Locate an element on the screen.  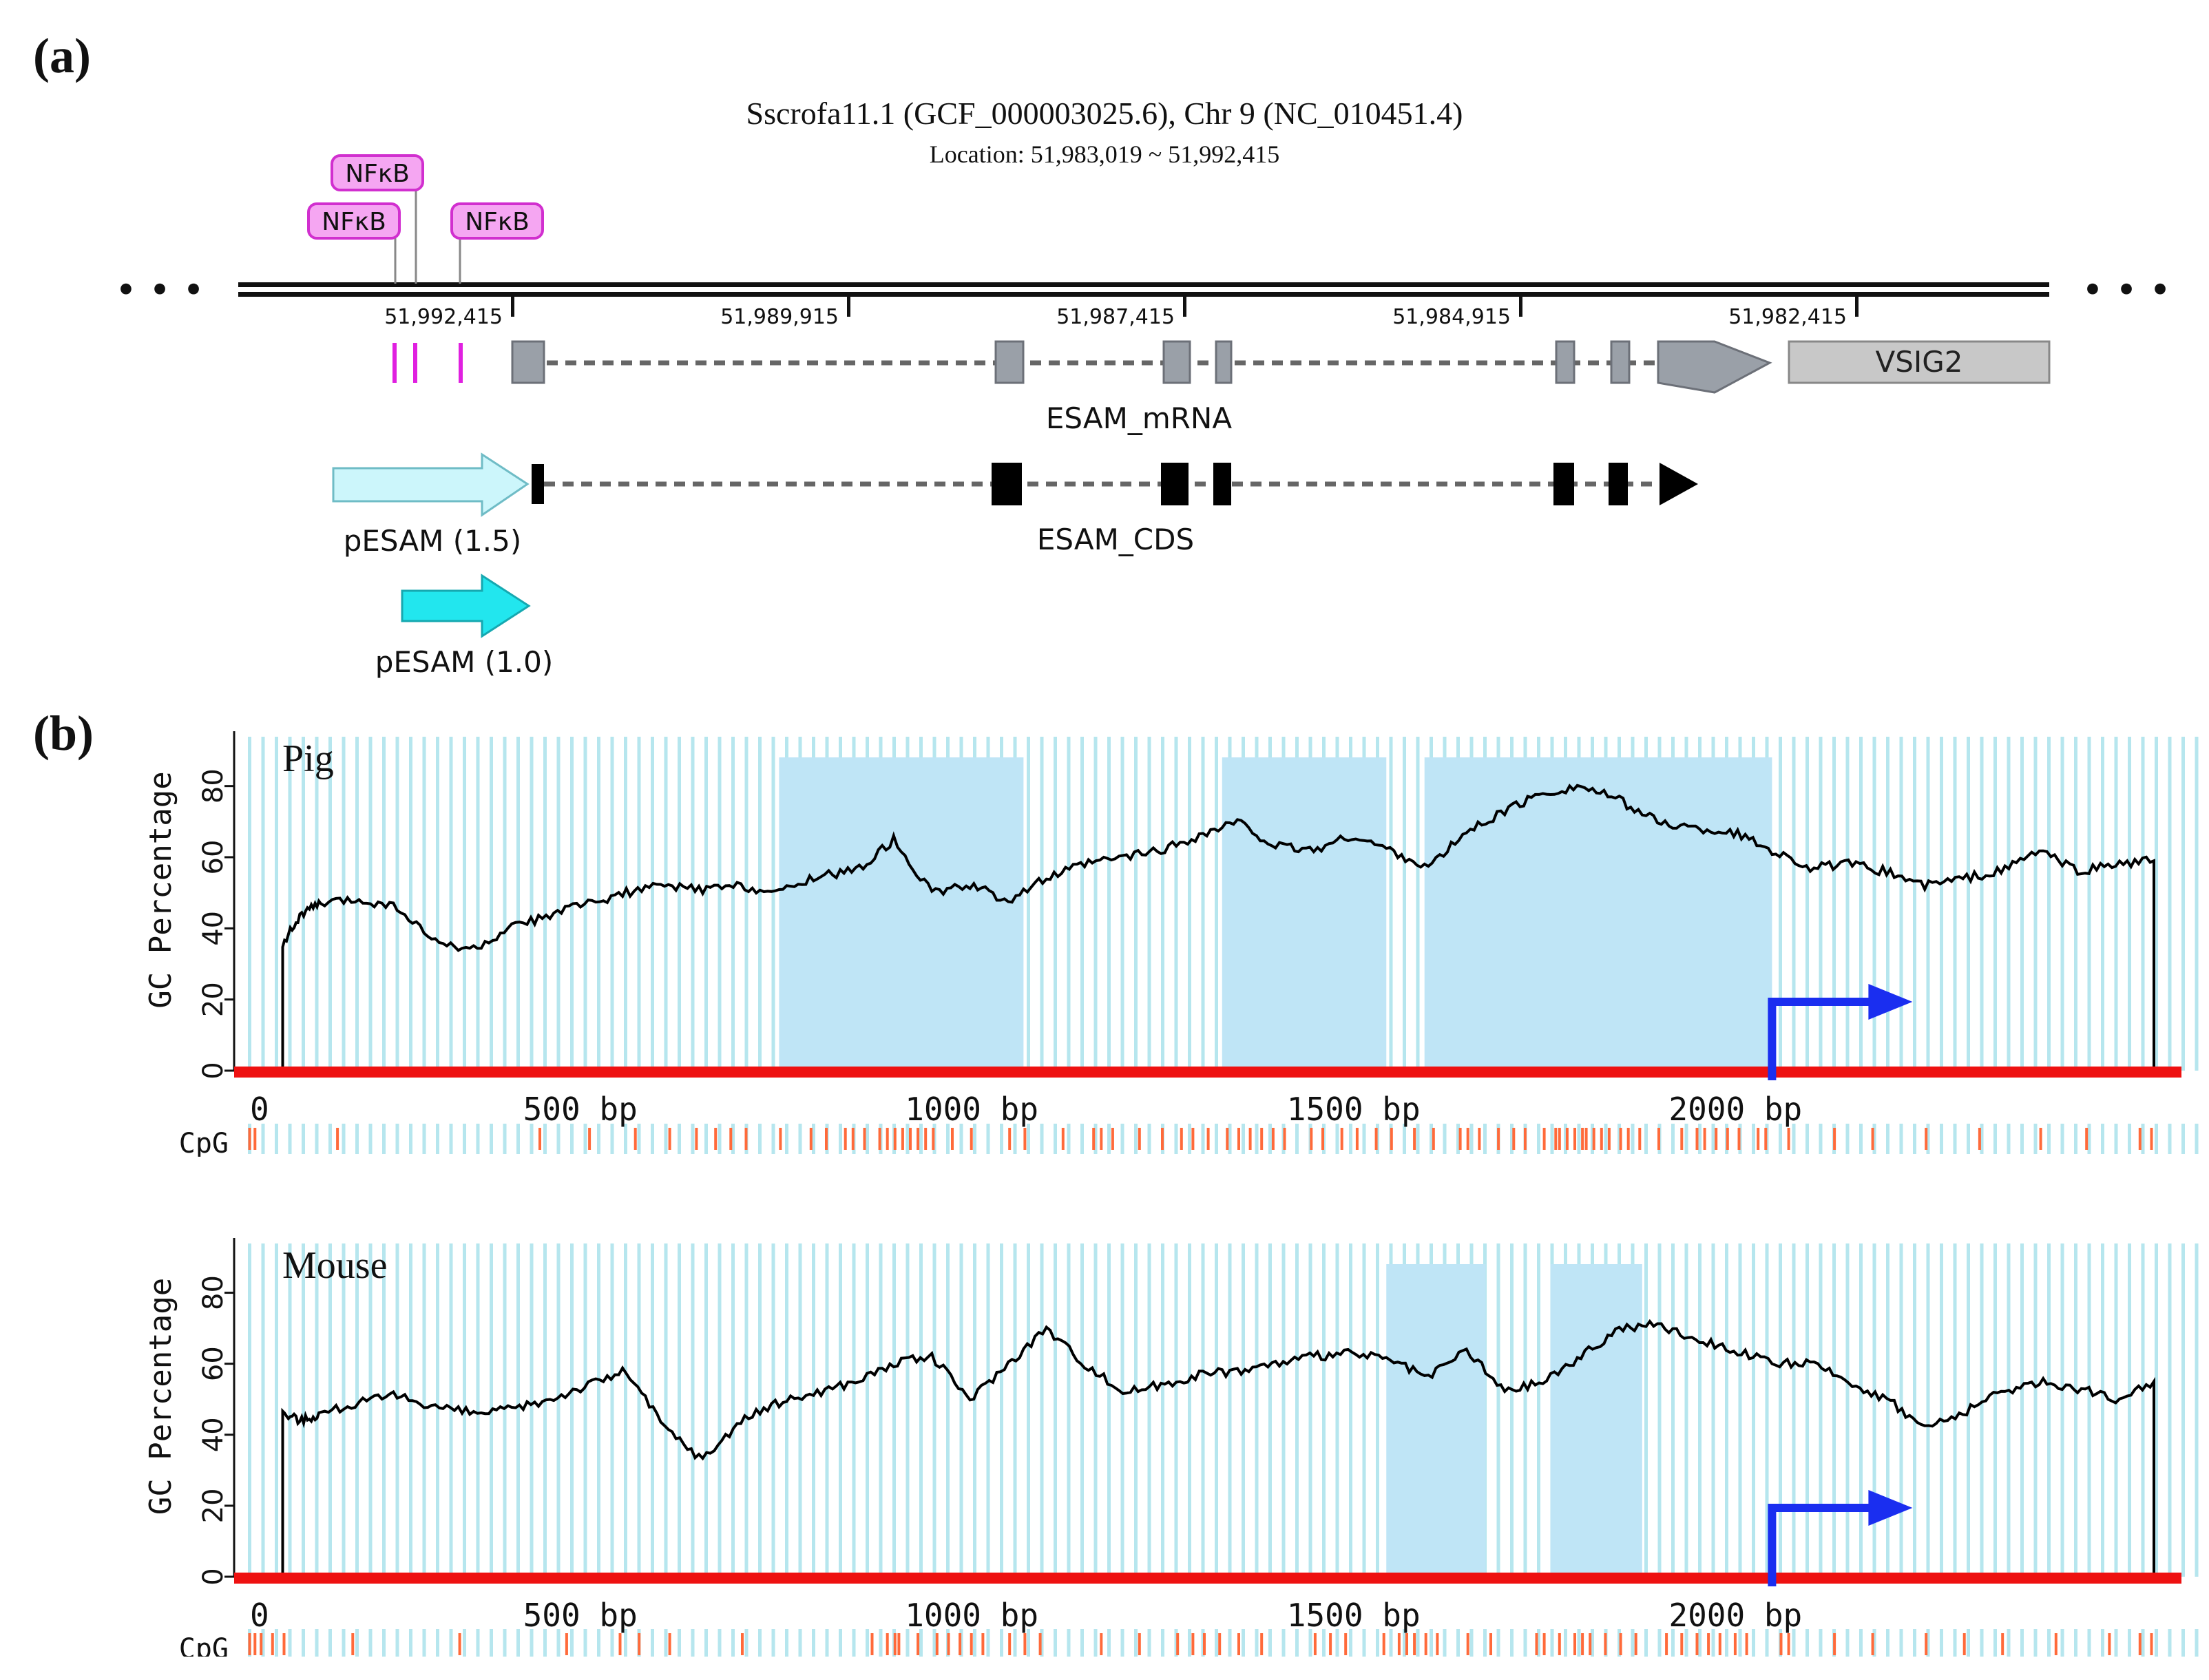
axis-tick is located at coordinates (1520, 306).